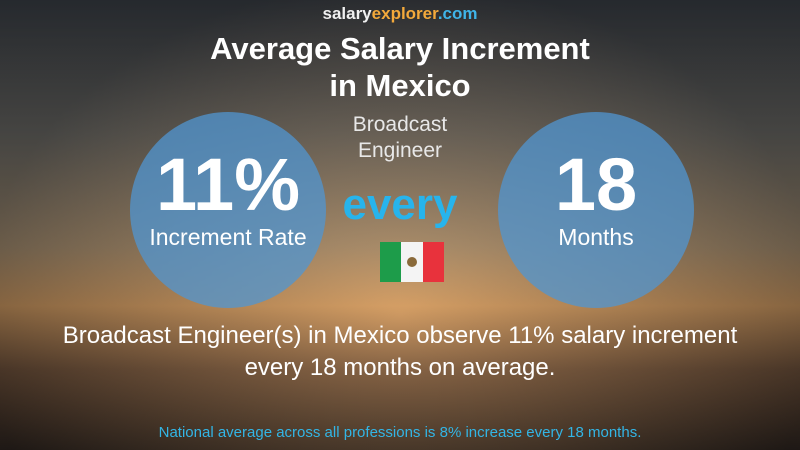 This screenshot has width=800, height=450. I want to click on brand-part: .com, so click(457, 13).